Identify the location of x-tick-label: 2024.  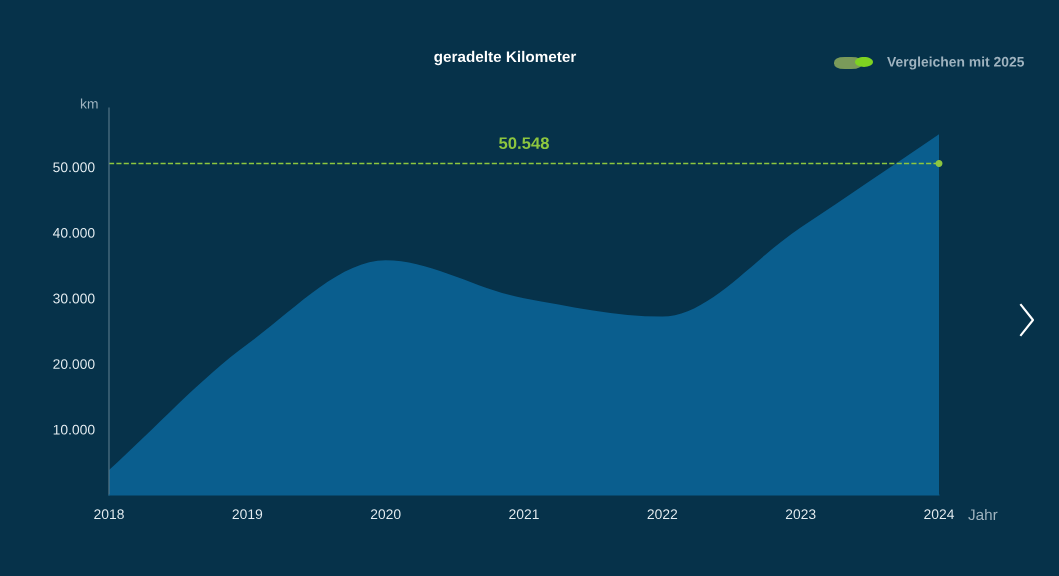
(939, 514).